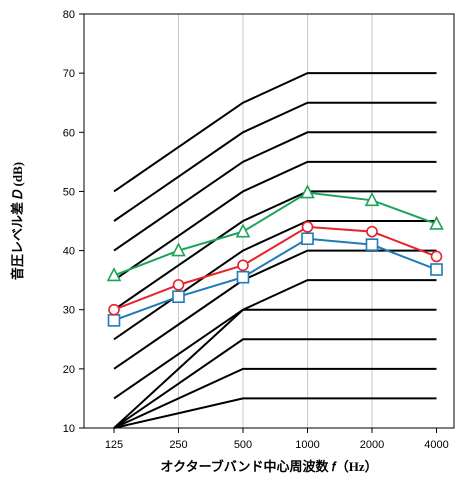  I want to click on x-axis-ticks: 125 250 500 1000 2000 4000, so click(277, 439).